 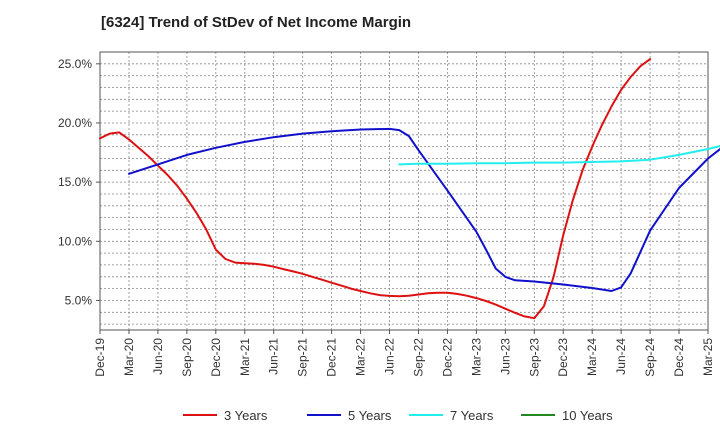 What do you see at coordinates (246, 415) in the screenshot?
I see `legend-label: 3 Years` at bounding box center [246, 415].